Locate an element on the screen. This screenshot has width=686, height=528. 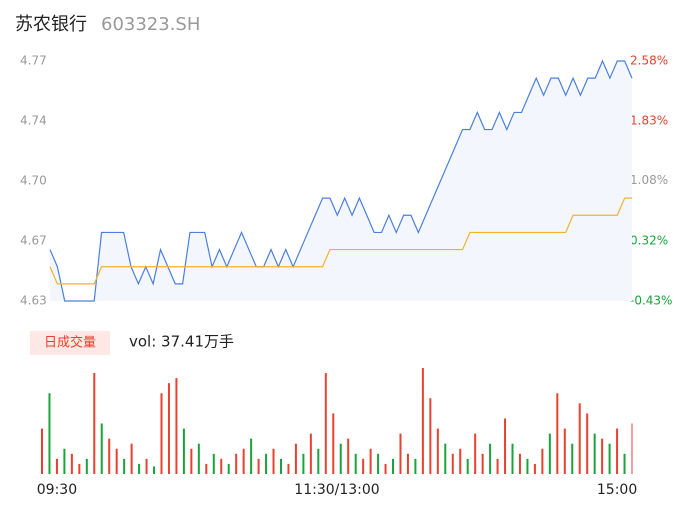
x-tick-label: 09:30 is located at coordinates (57, 490).